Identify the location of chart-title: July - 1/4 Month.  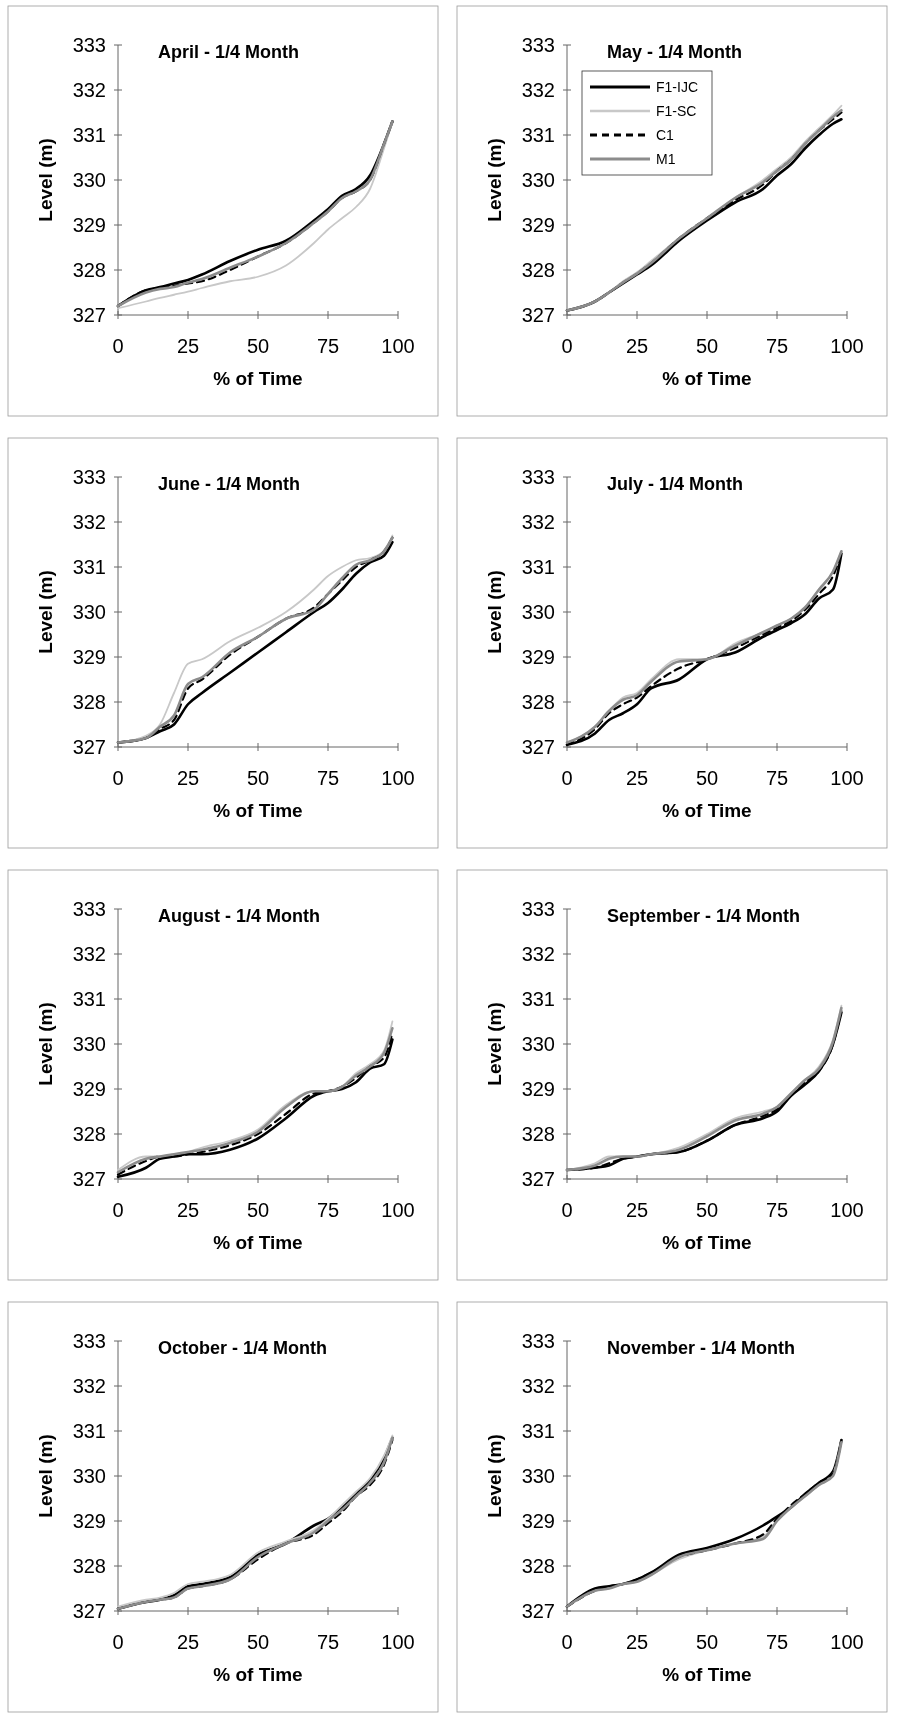
(675, 484).